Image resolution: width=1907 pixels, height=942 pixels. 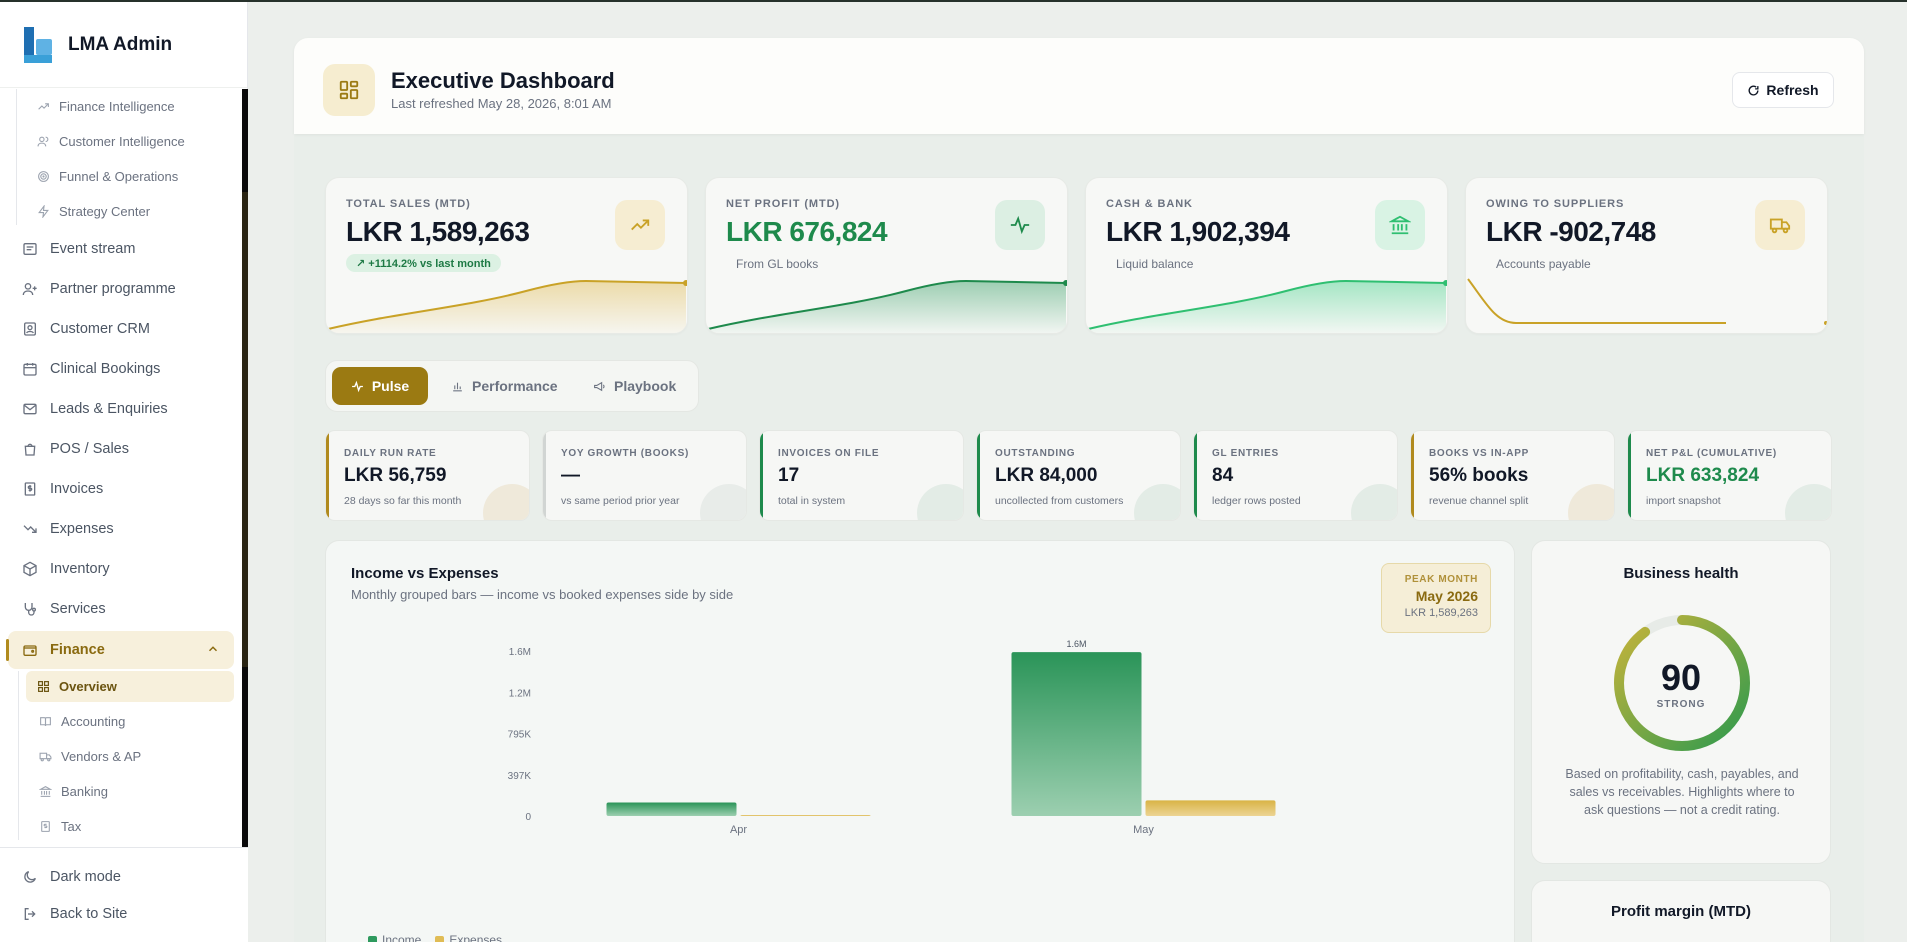 I want to click on stat-label: YOY GROWTH (BOOKS), so click(x=625, y=453).